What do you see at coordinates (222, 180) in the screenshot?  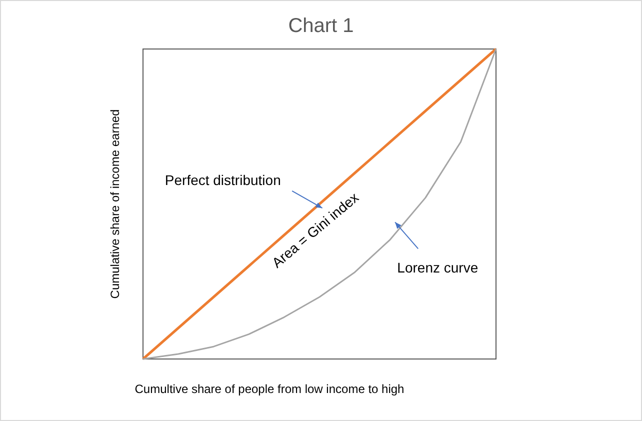 I see `annotation: Perfect distribution` at bounding box center [222, 180].